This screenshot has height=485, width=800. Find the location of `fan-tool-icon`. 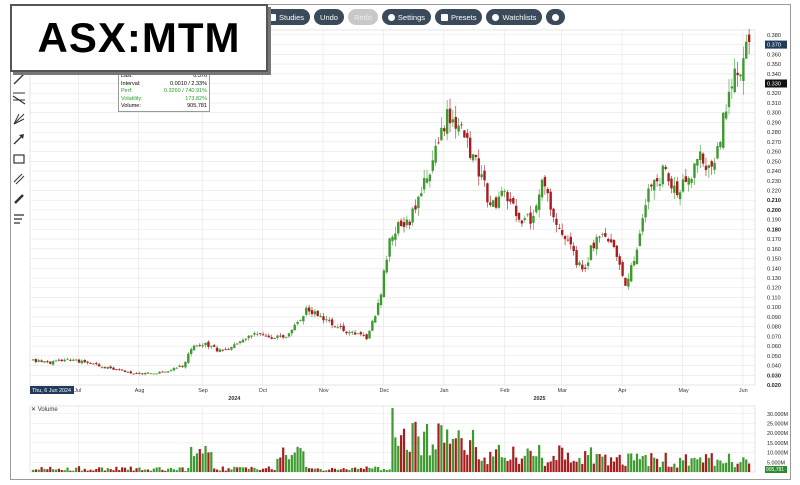

fan-tool-icon is located at coordinates (19, 119).